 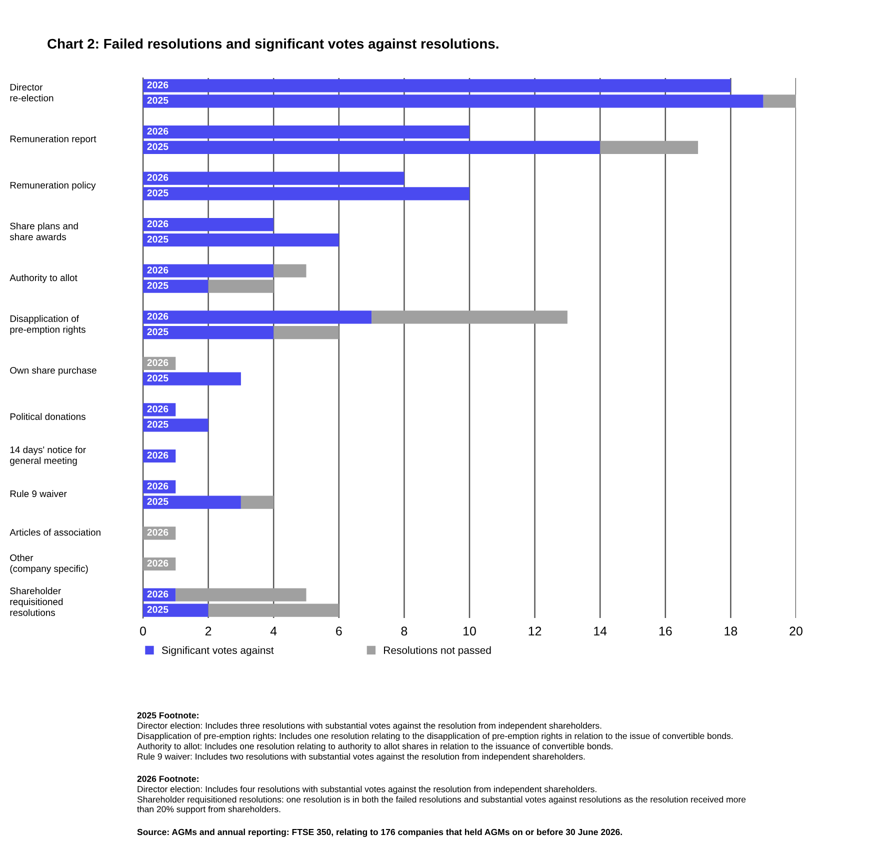 I want to click on x-tick-label: 4, so click(x=273, y=631).